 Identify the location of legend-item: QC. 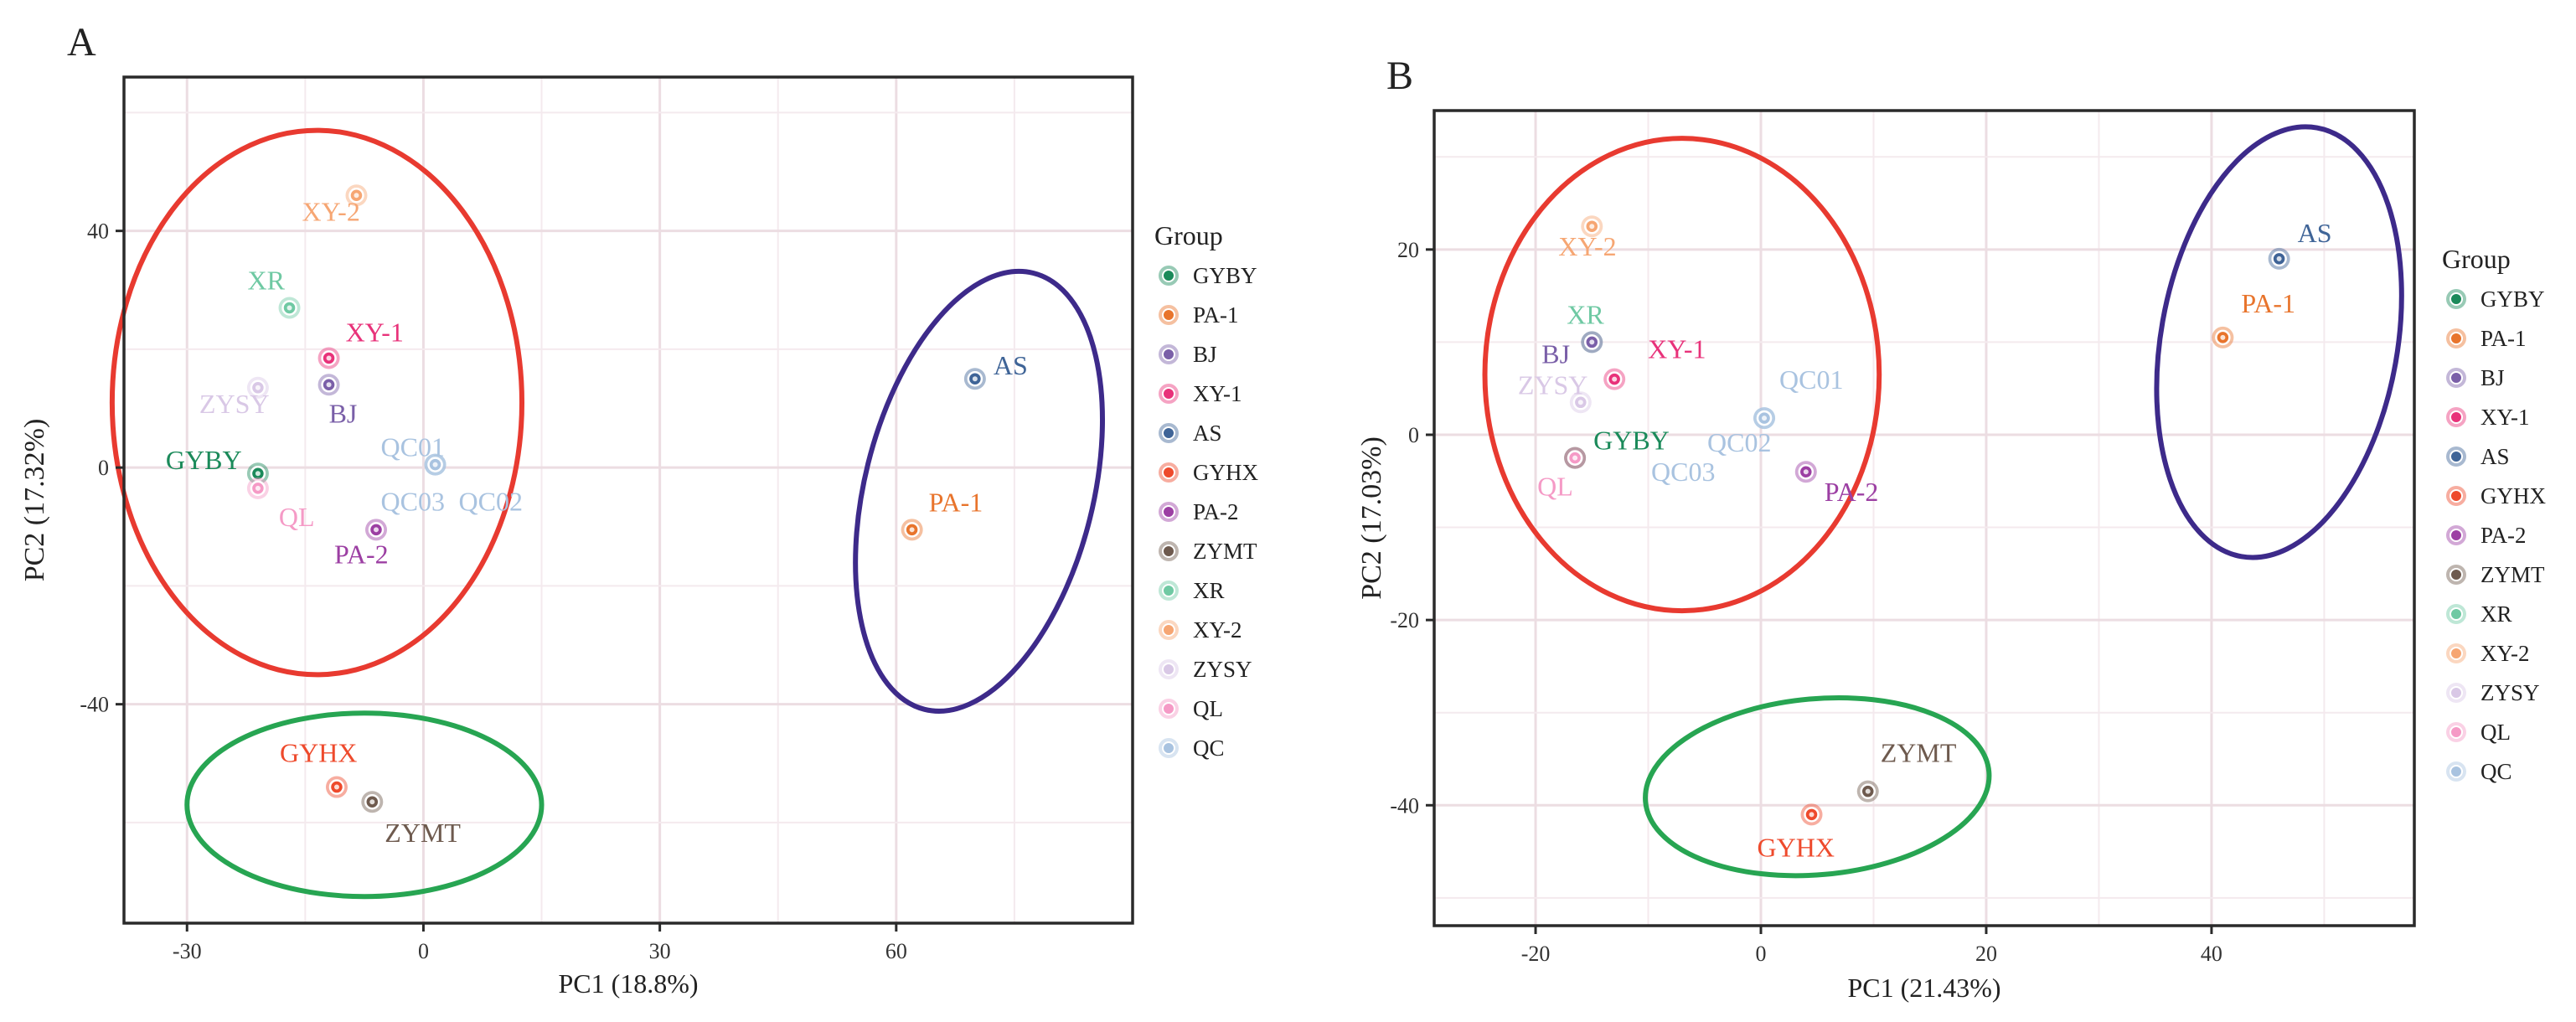
(2479, 771).